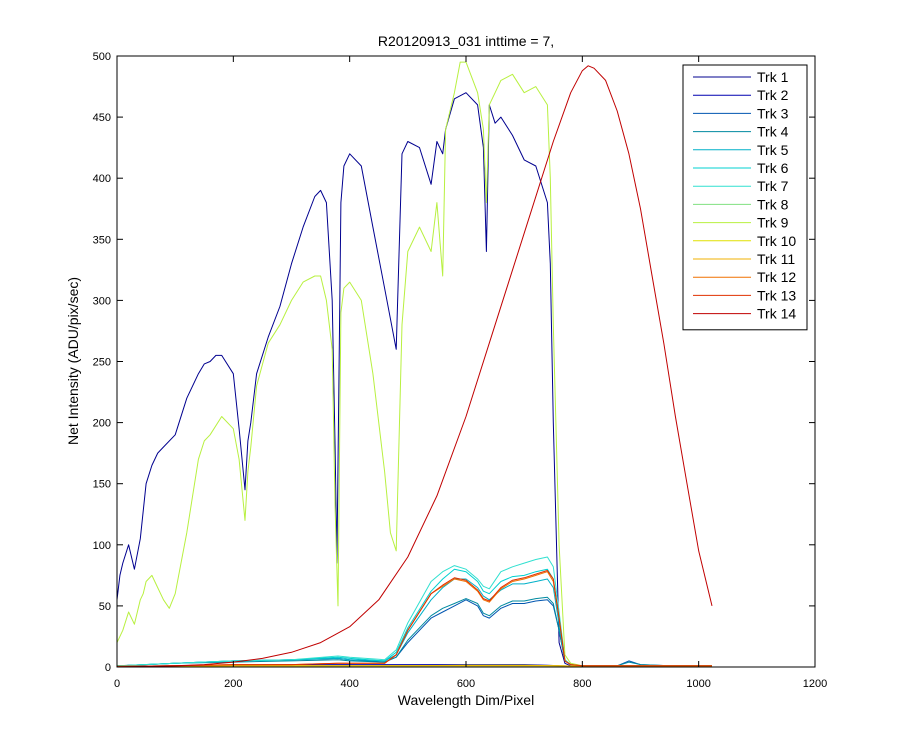 The width and height of the screenshot is (900, 755). I want to click on chart-title: R20120913_031 inttime = 7,, so click(466, 41).